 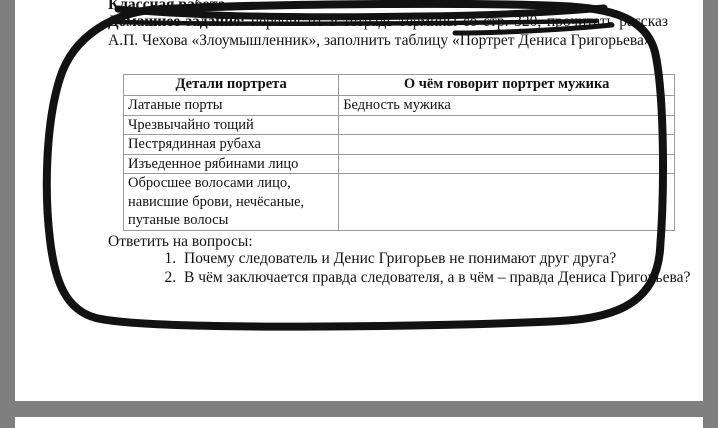 What do you see at coordinates (231, 163) in the screenshot?
I see `cell-detail: Изъеденное рябинами лицо` at bounding box center [231, 163].